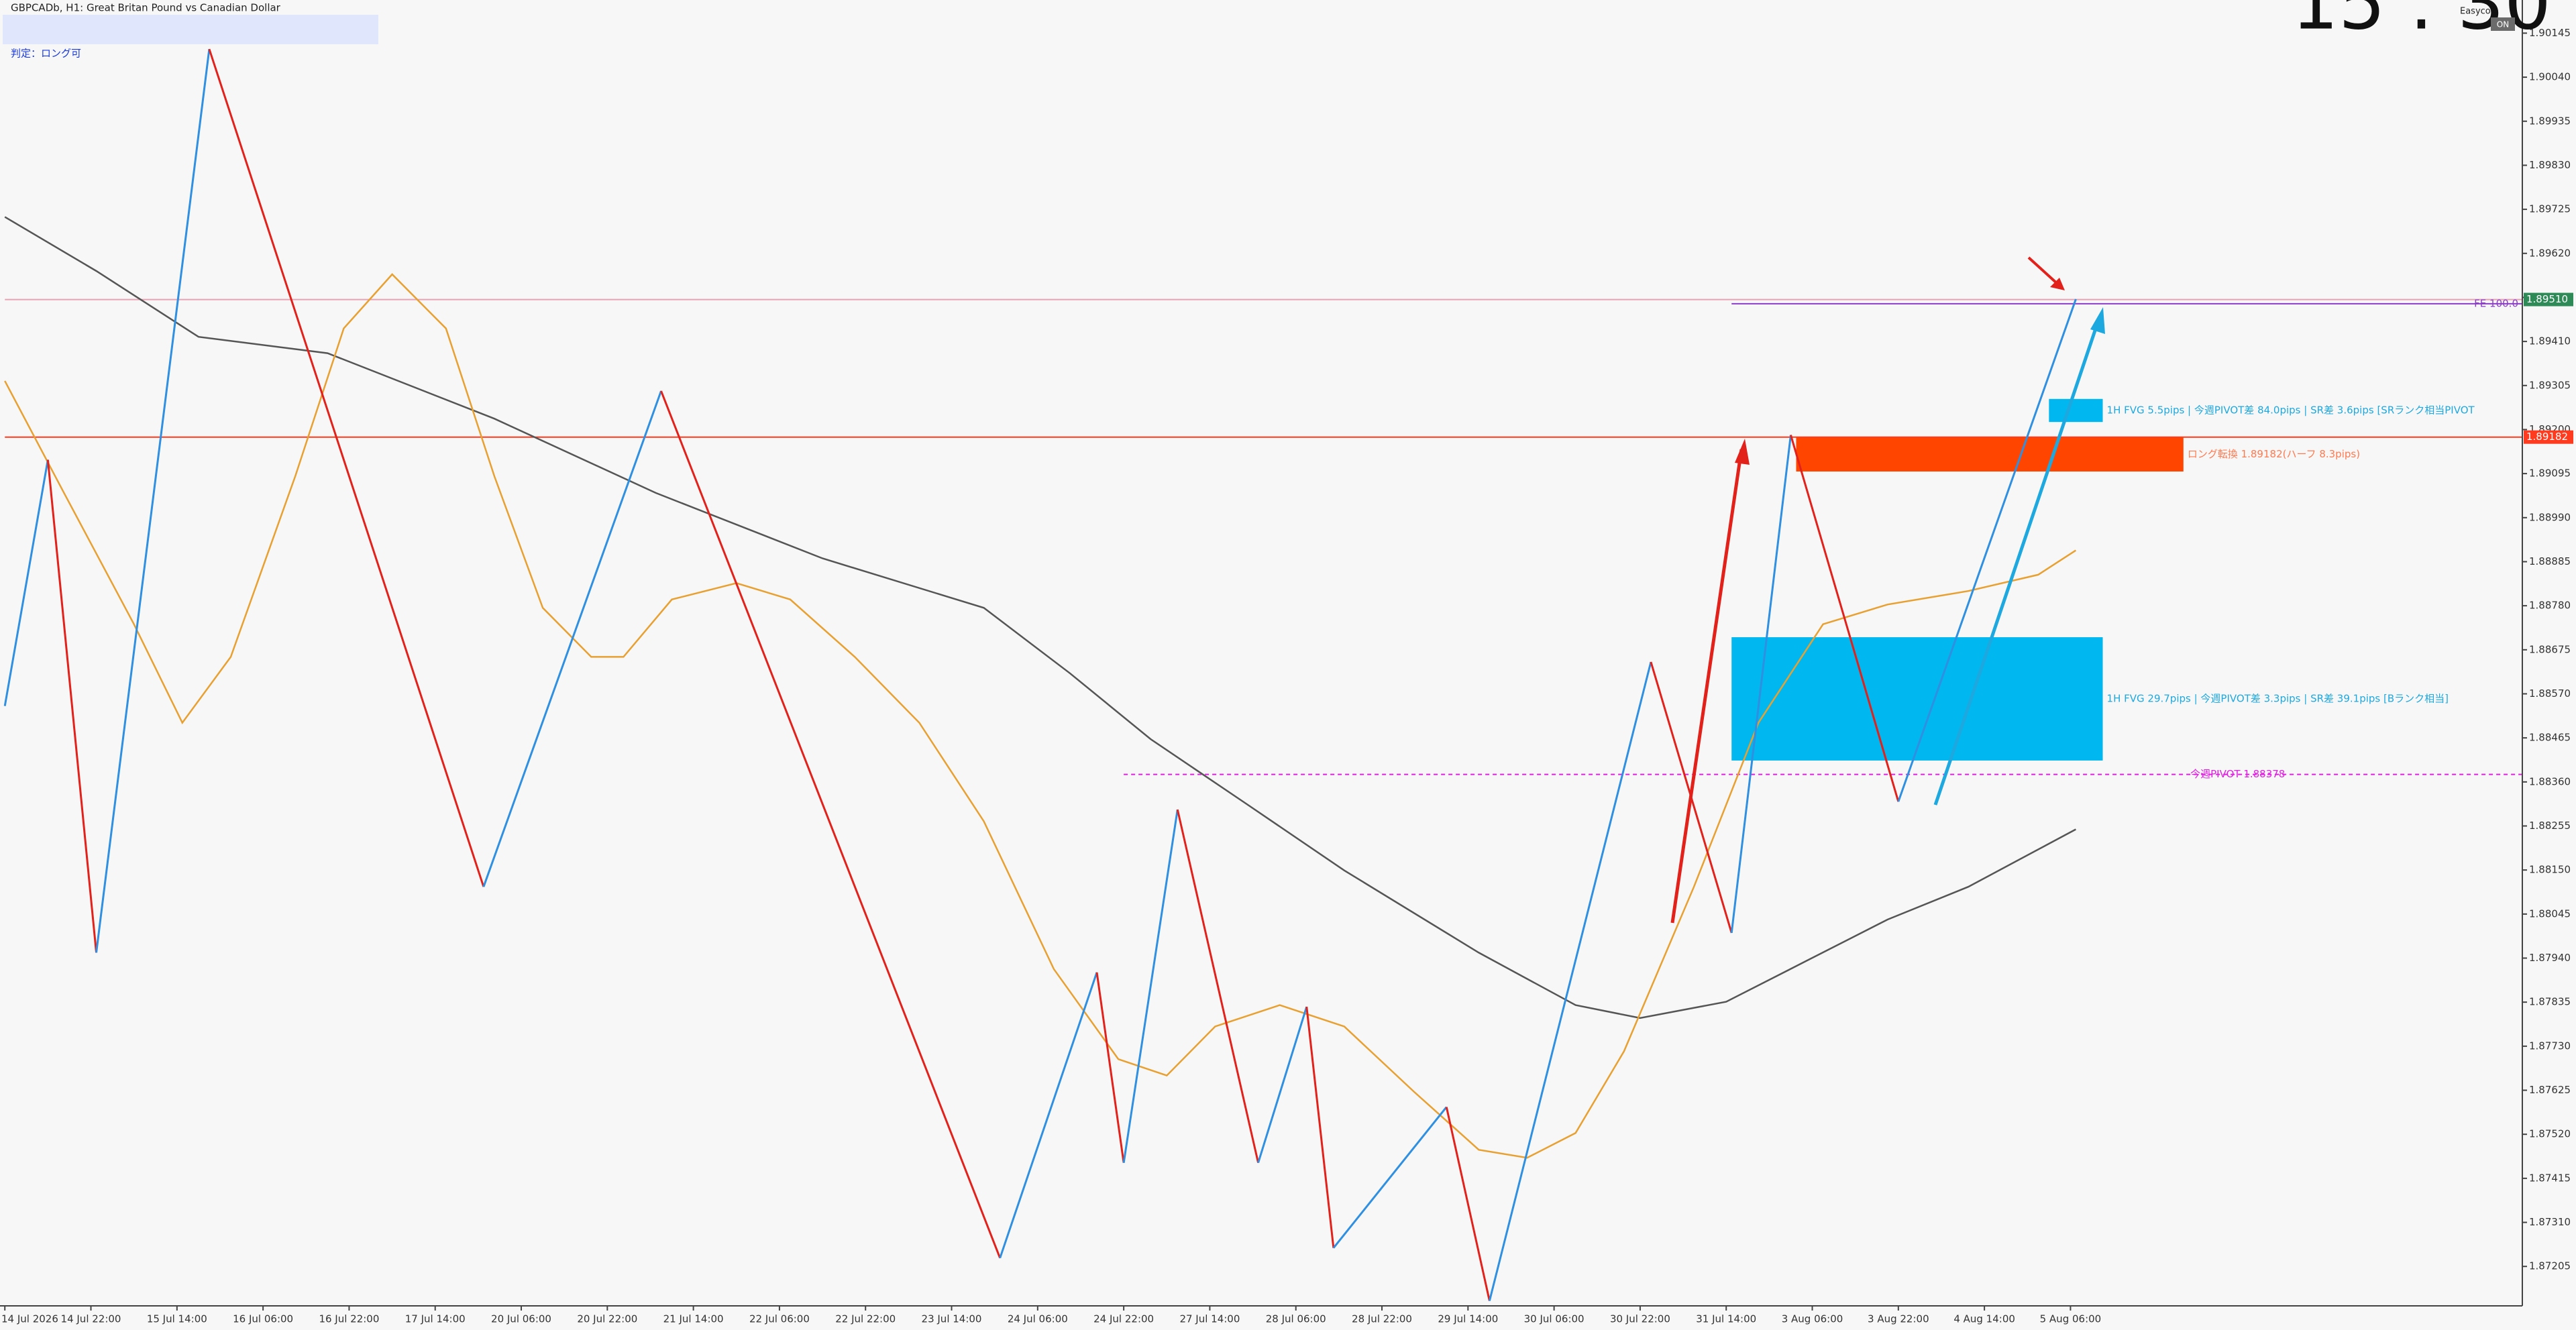 This screenshot has height=1330, width=2576. What do you see at coordinates (2550, 1090) in the screenshot?
I see `y-tick-label: 1.87625` at bounding box center [2550, 1090].